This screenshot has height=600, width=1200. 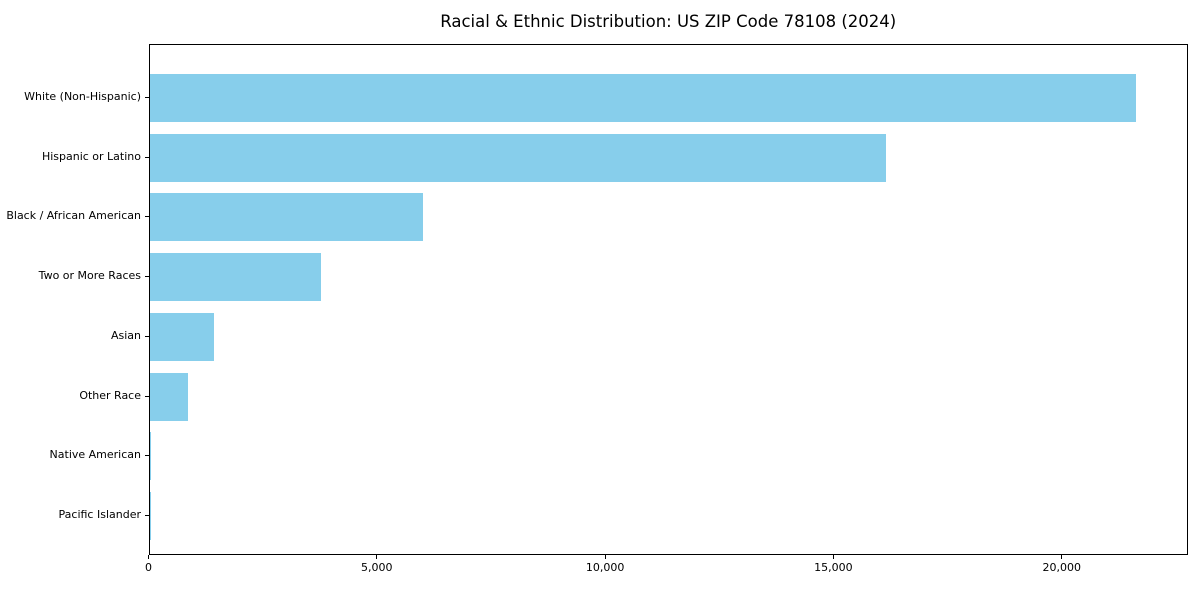 I want to click on y-axis-label: Pacific Islander, so click(x=99, y=514).